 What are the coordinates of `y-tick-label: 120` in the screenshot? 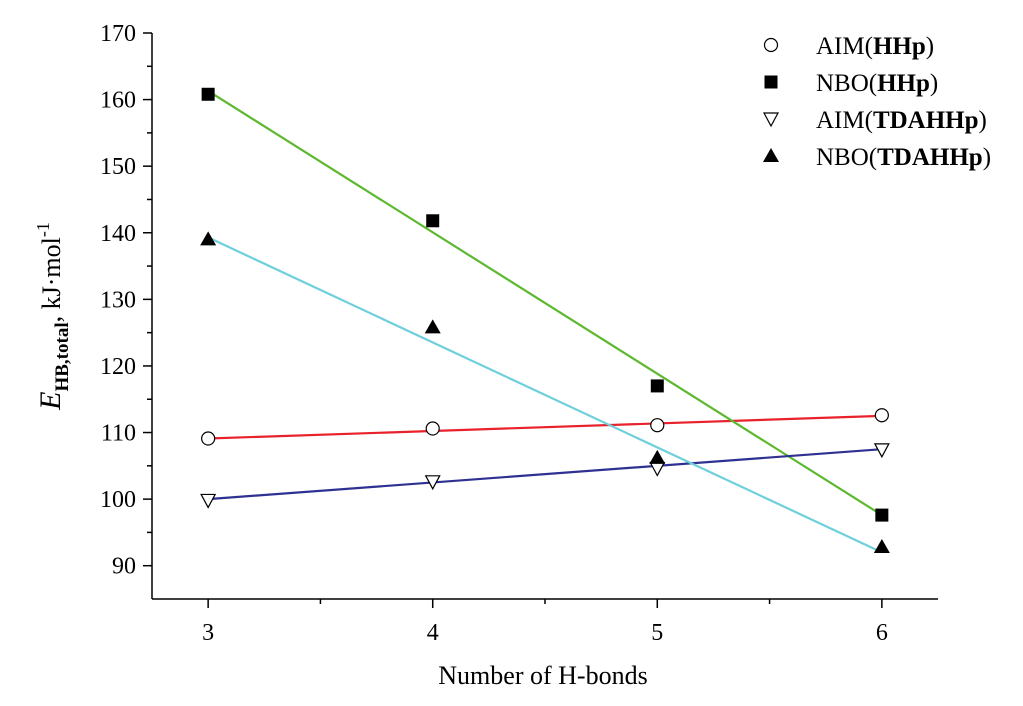 It's located at (118, 367).